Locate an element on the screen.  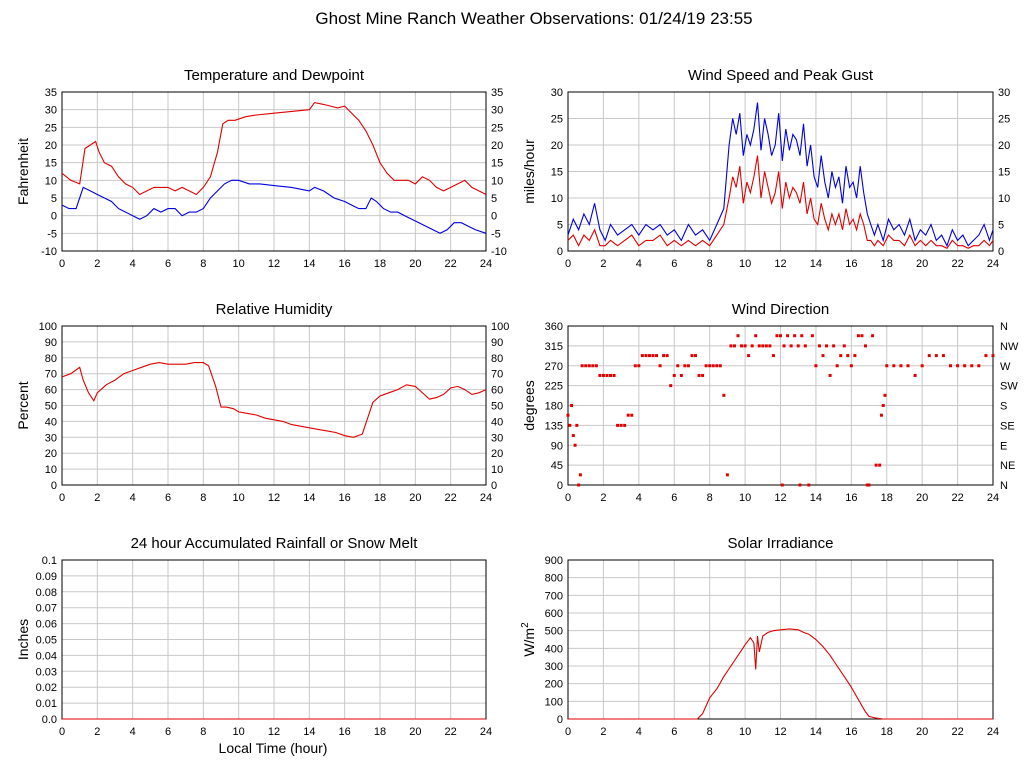
y-tick-label-right: 40 is located at coordinates (497, 422).